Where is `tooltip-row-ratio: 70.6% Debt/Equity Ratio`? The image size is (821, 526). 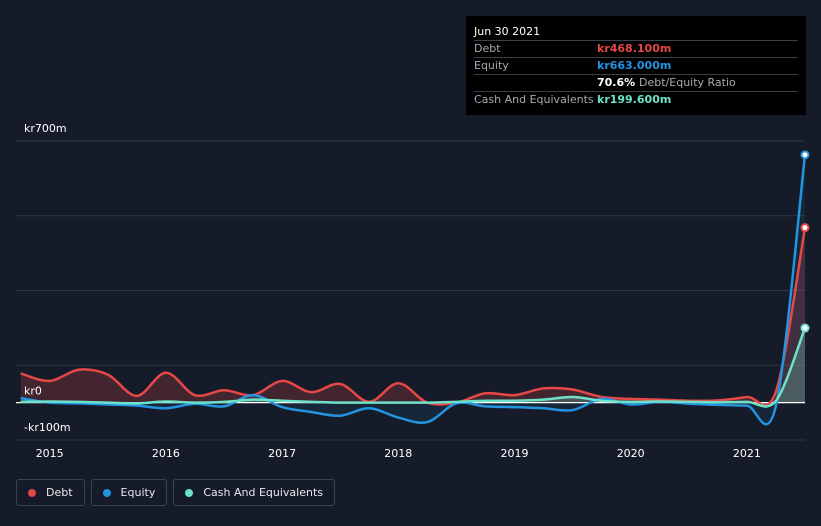 tooltip-row-ratio: 70.6% Debt/Equity Ratio is located at coordinates (636, 83).